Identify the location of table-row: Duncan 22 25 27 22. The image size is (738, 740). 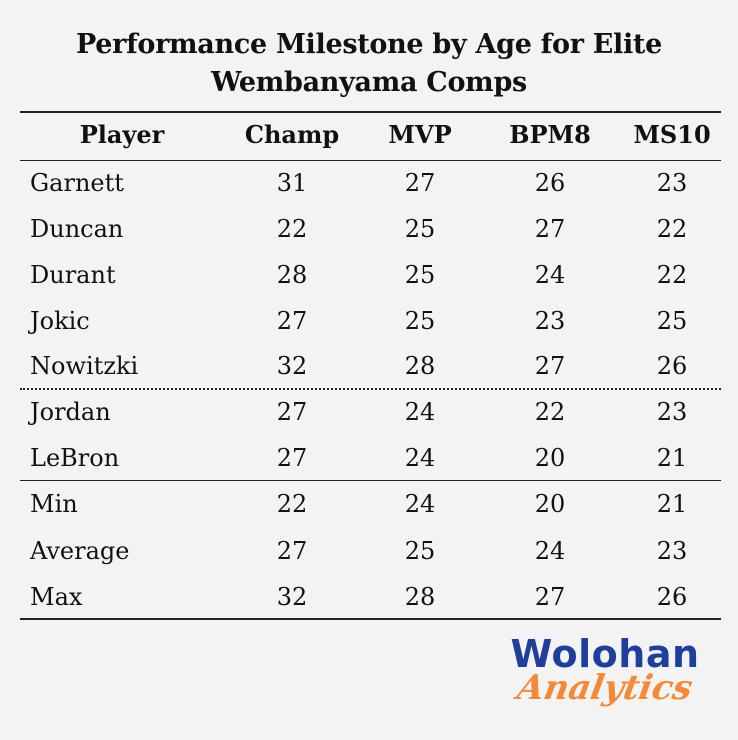
(369, 229).